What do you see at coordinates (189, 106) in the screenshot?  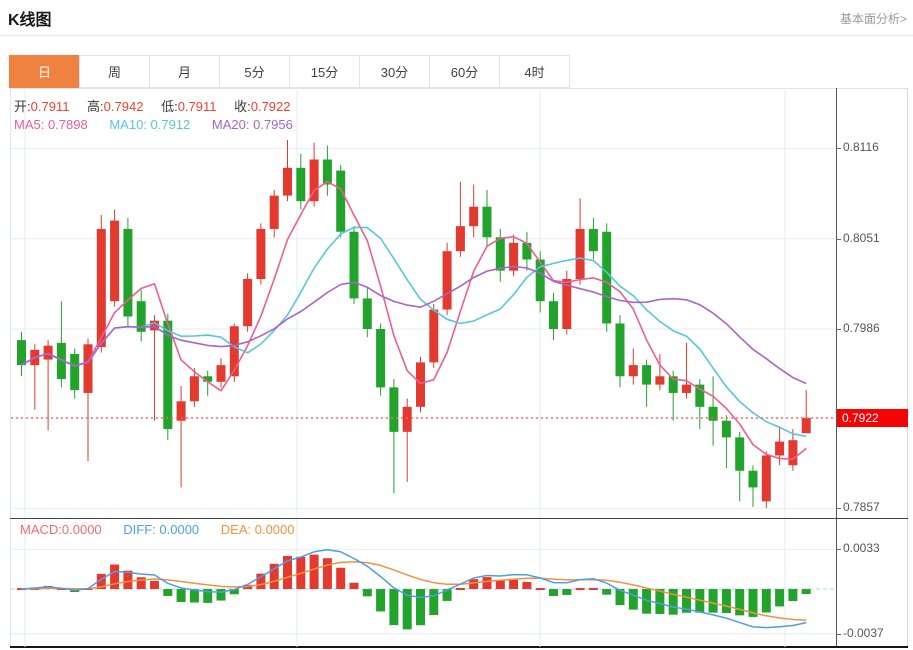 I see `low-value: 低:0.7911` at bounding box center [189, 106].